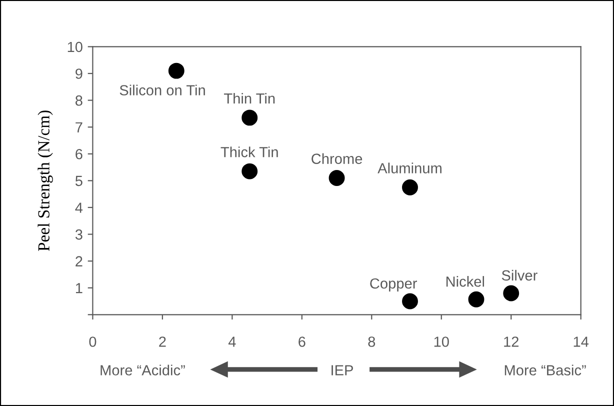  Describe the element at coordinates (581, 341) in the screenshot. I see `x-tick-label: 14` at that location.